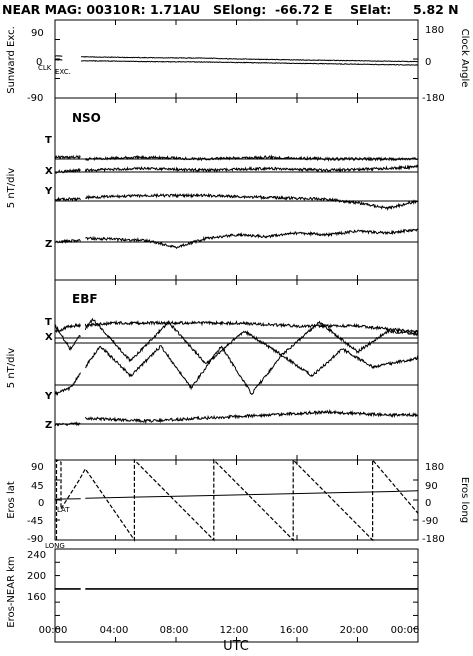  What do you see at coordinates (41, 503) in the screenshot?
I see `eros-left-tick-0: 0` at bounding box center [41, 503].